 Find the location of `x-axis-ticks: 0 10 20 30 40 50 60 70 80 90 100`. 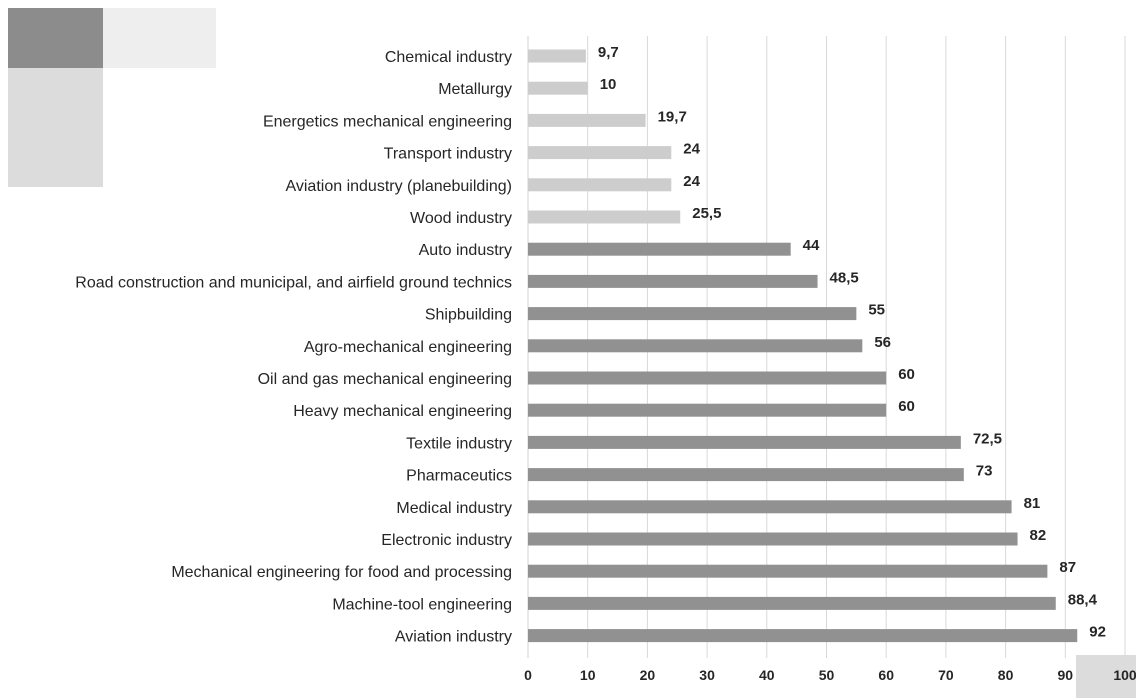

x-axis-ticks: 0 10 20 30 40 50 60 70 80 90 100 is located at coordinates (830, 675).